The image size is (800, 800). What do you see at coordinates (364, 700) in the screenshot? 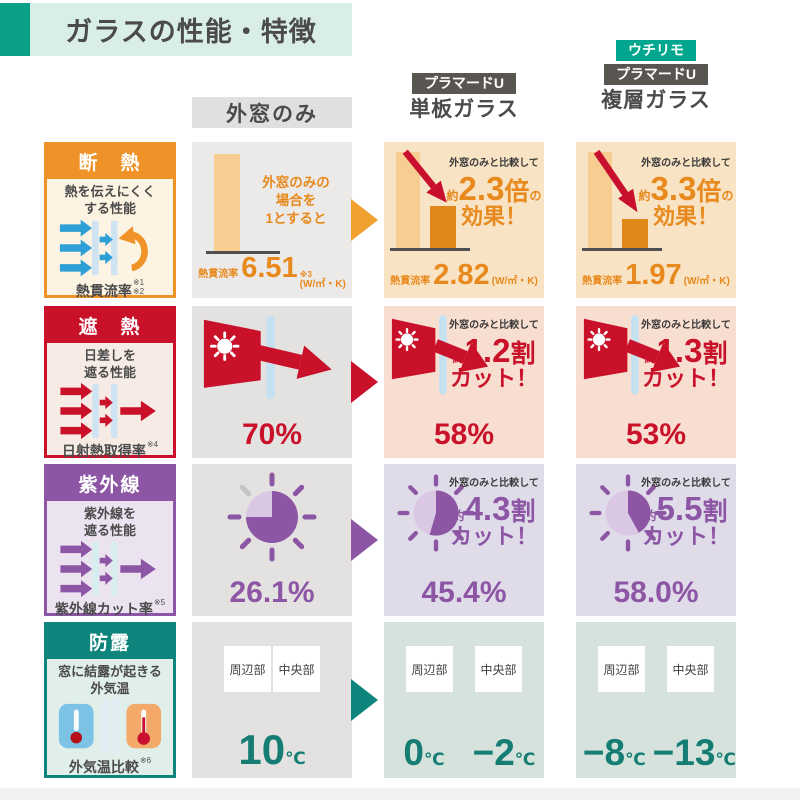
I see `arrow-right-dew` at bounding box center [364, 700].